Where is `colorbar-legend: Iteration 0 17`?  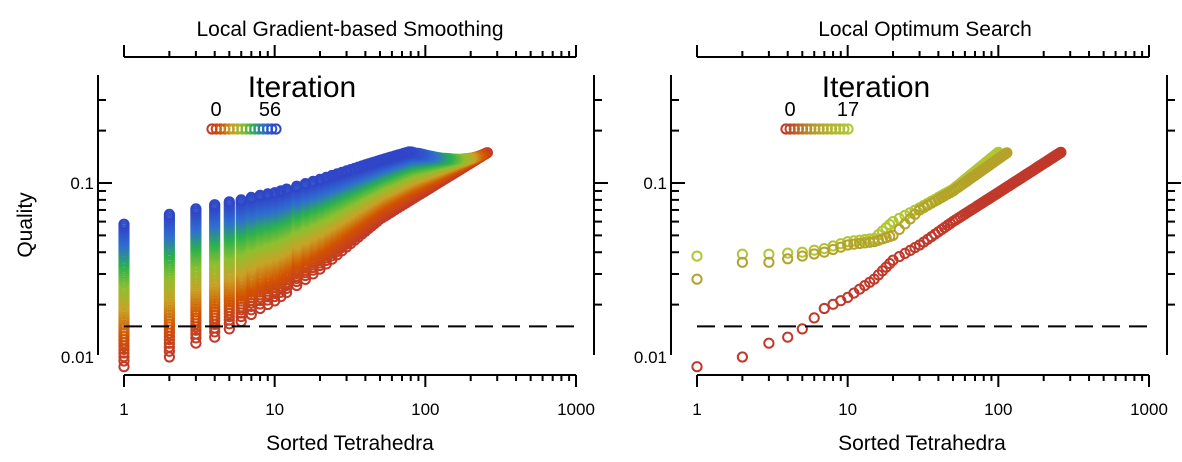
colorbar-legend: Iteration 0 17 is located at coordinates (855, 103).